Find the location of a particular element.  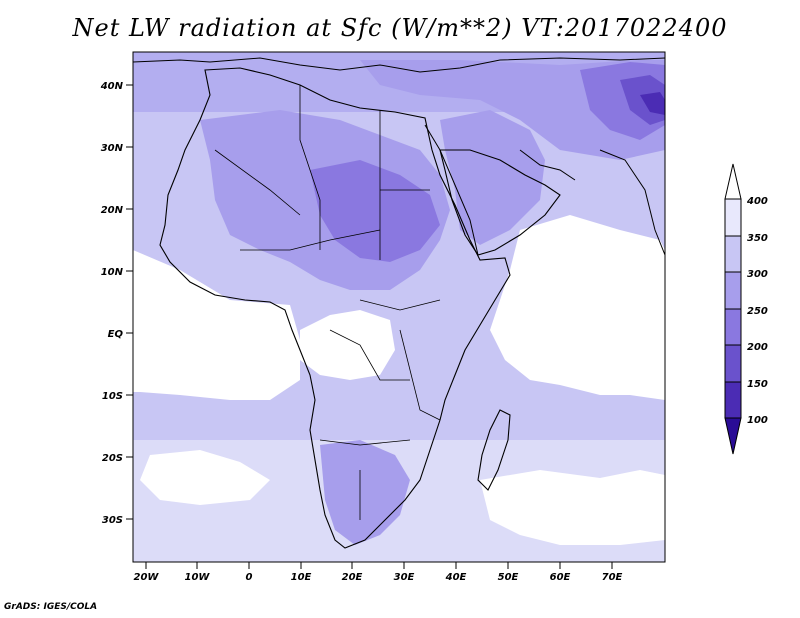

lat-tick-label: 10S is located at coordinates (112, 396).